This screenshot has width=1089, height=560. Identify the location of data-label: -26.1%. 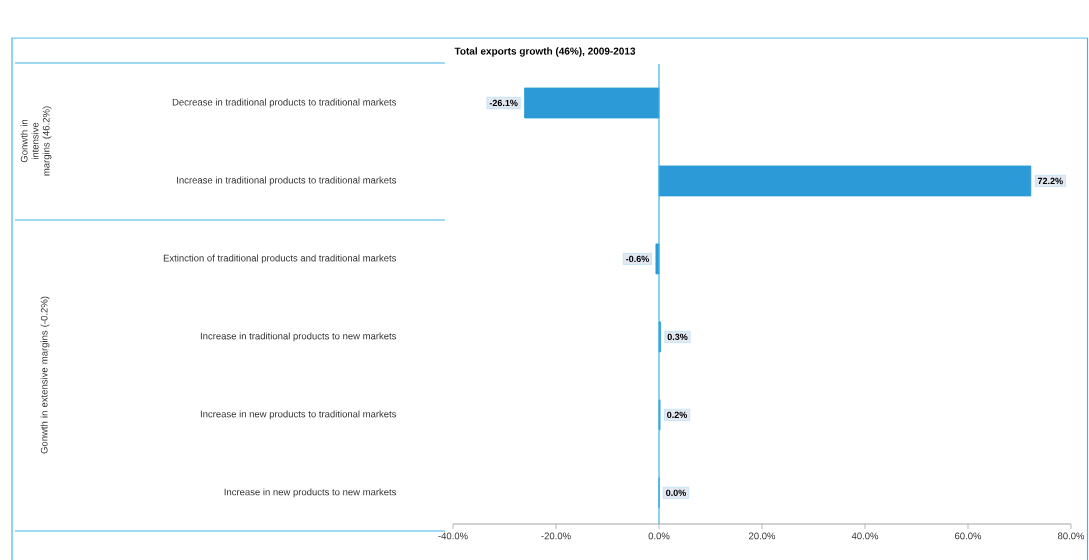
(503, 103).